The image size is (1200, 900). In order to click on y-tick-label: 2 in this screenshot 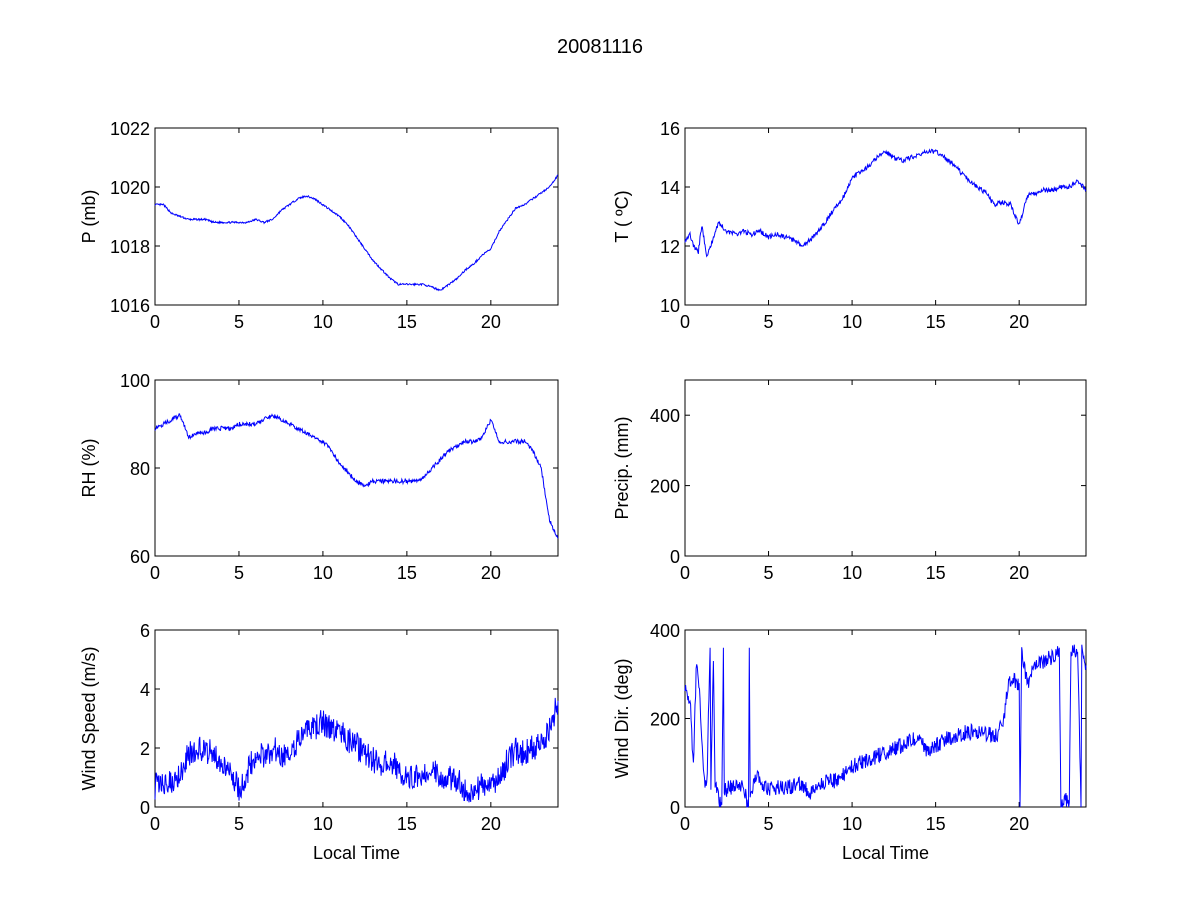, I will do `click(145, 749)`.